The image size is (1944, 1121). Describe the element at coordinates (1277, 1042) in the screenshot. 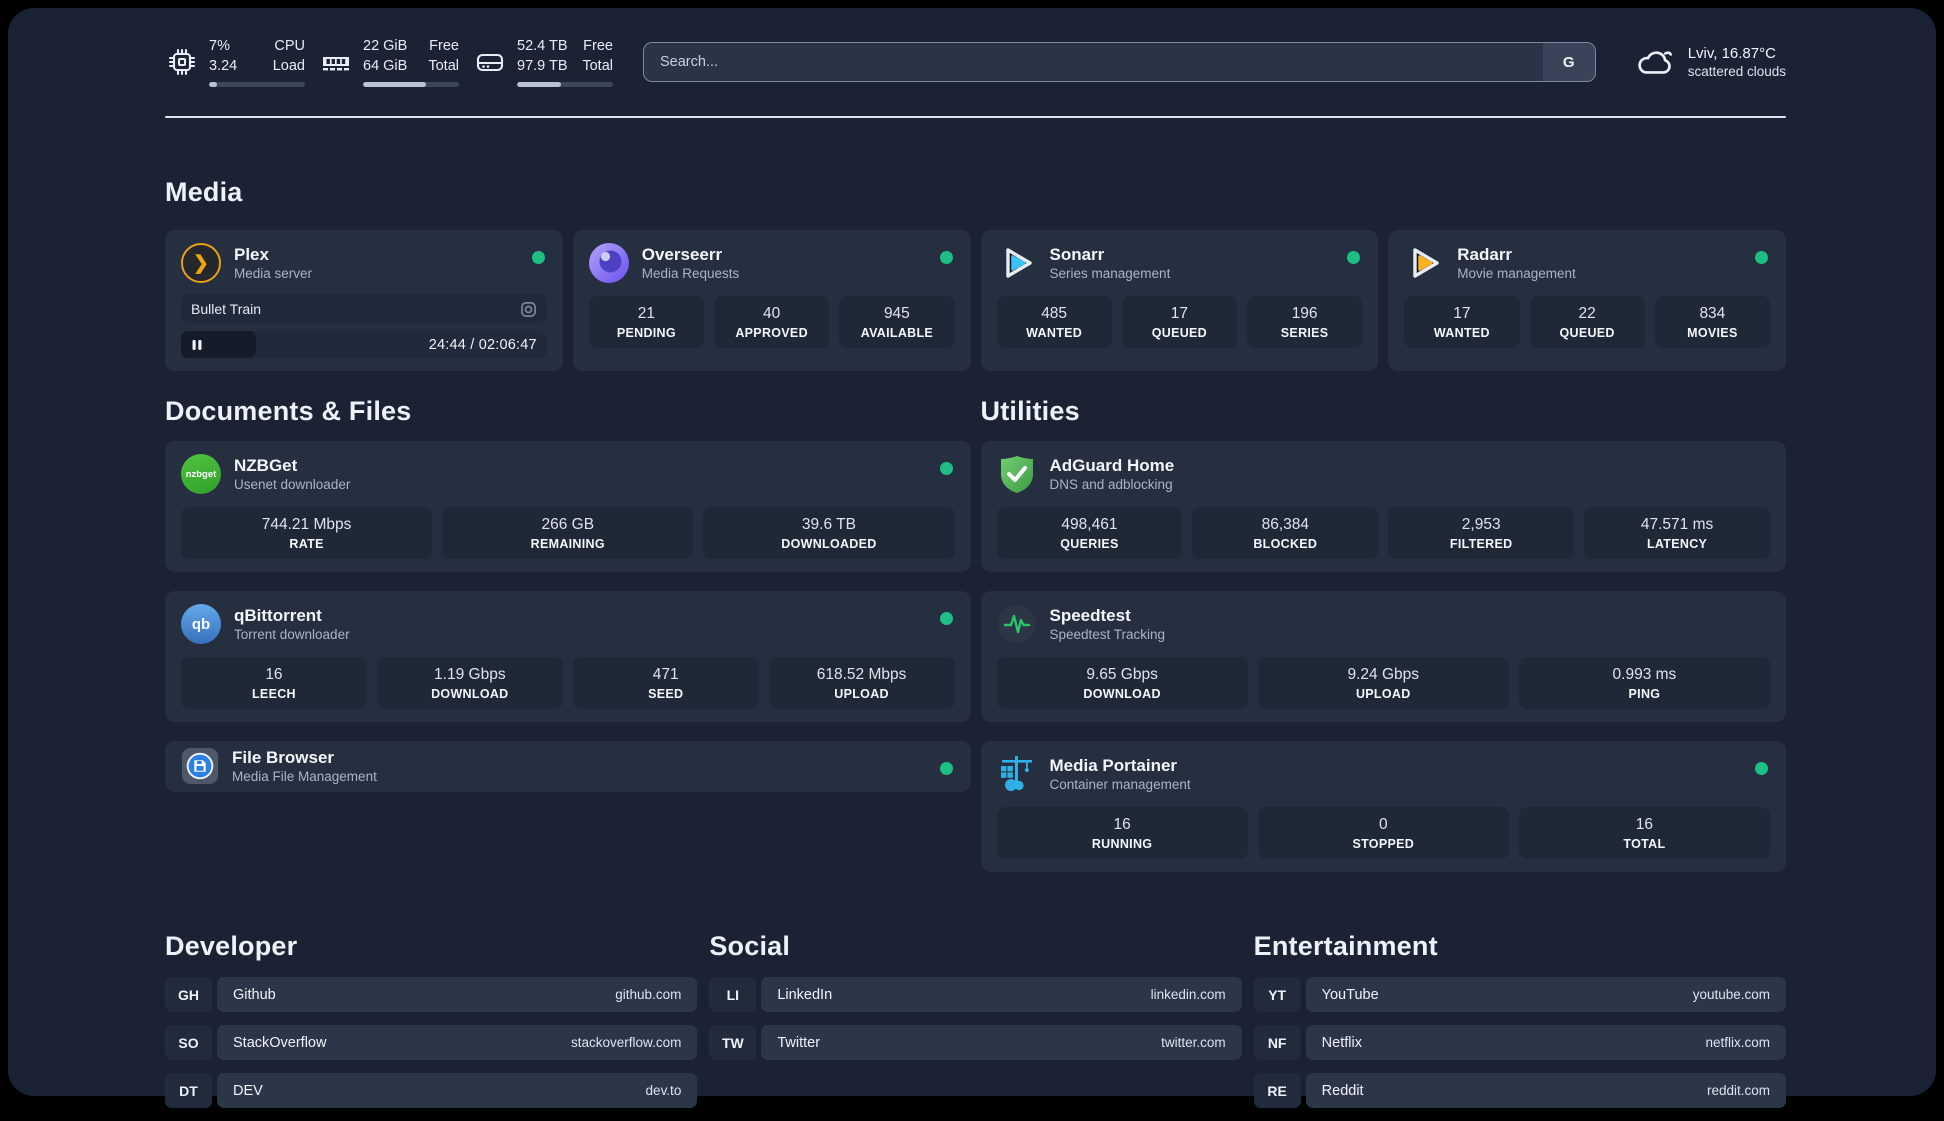

I see `link-abbr: NF` at that location.